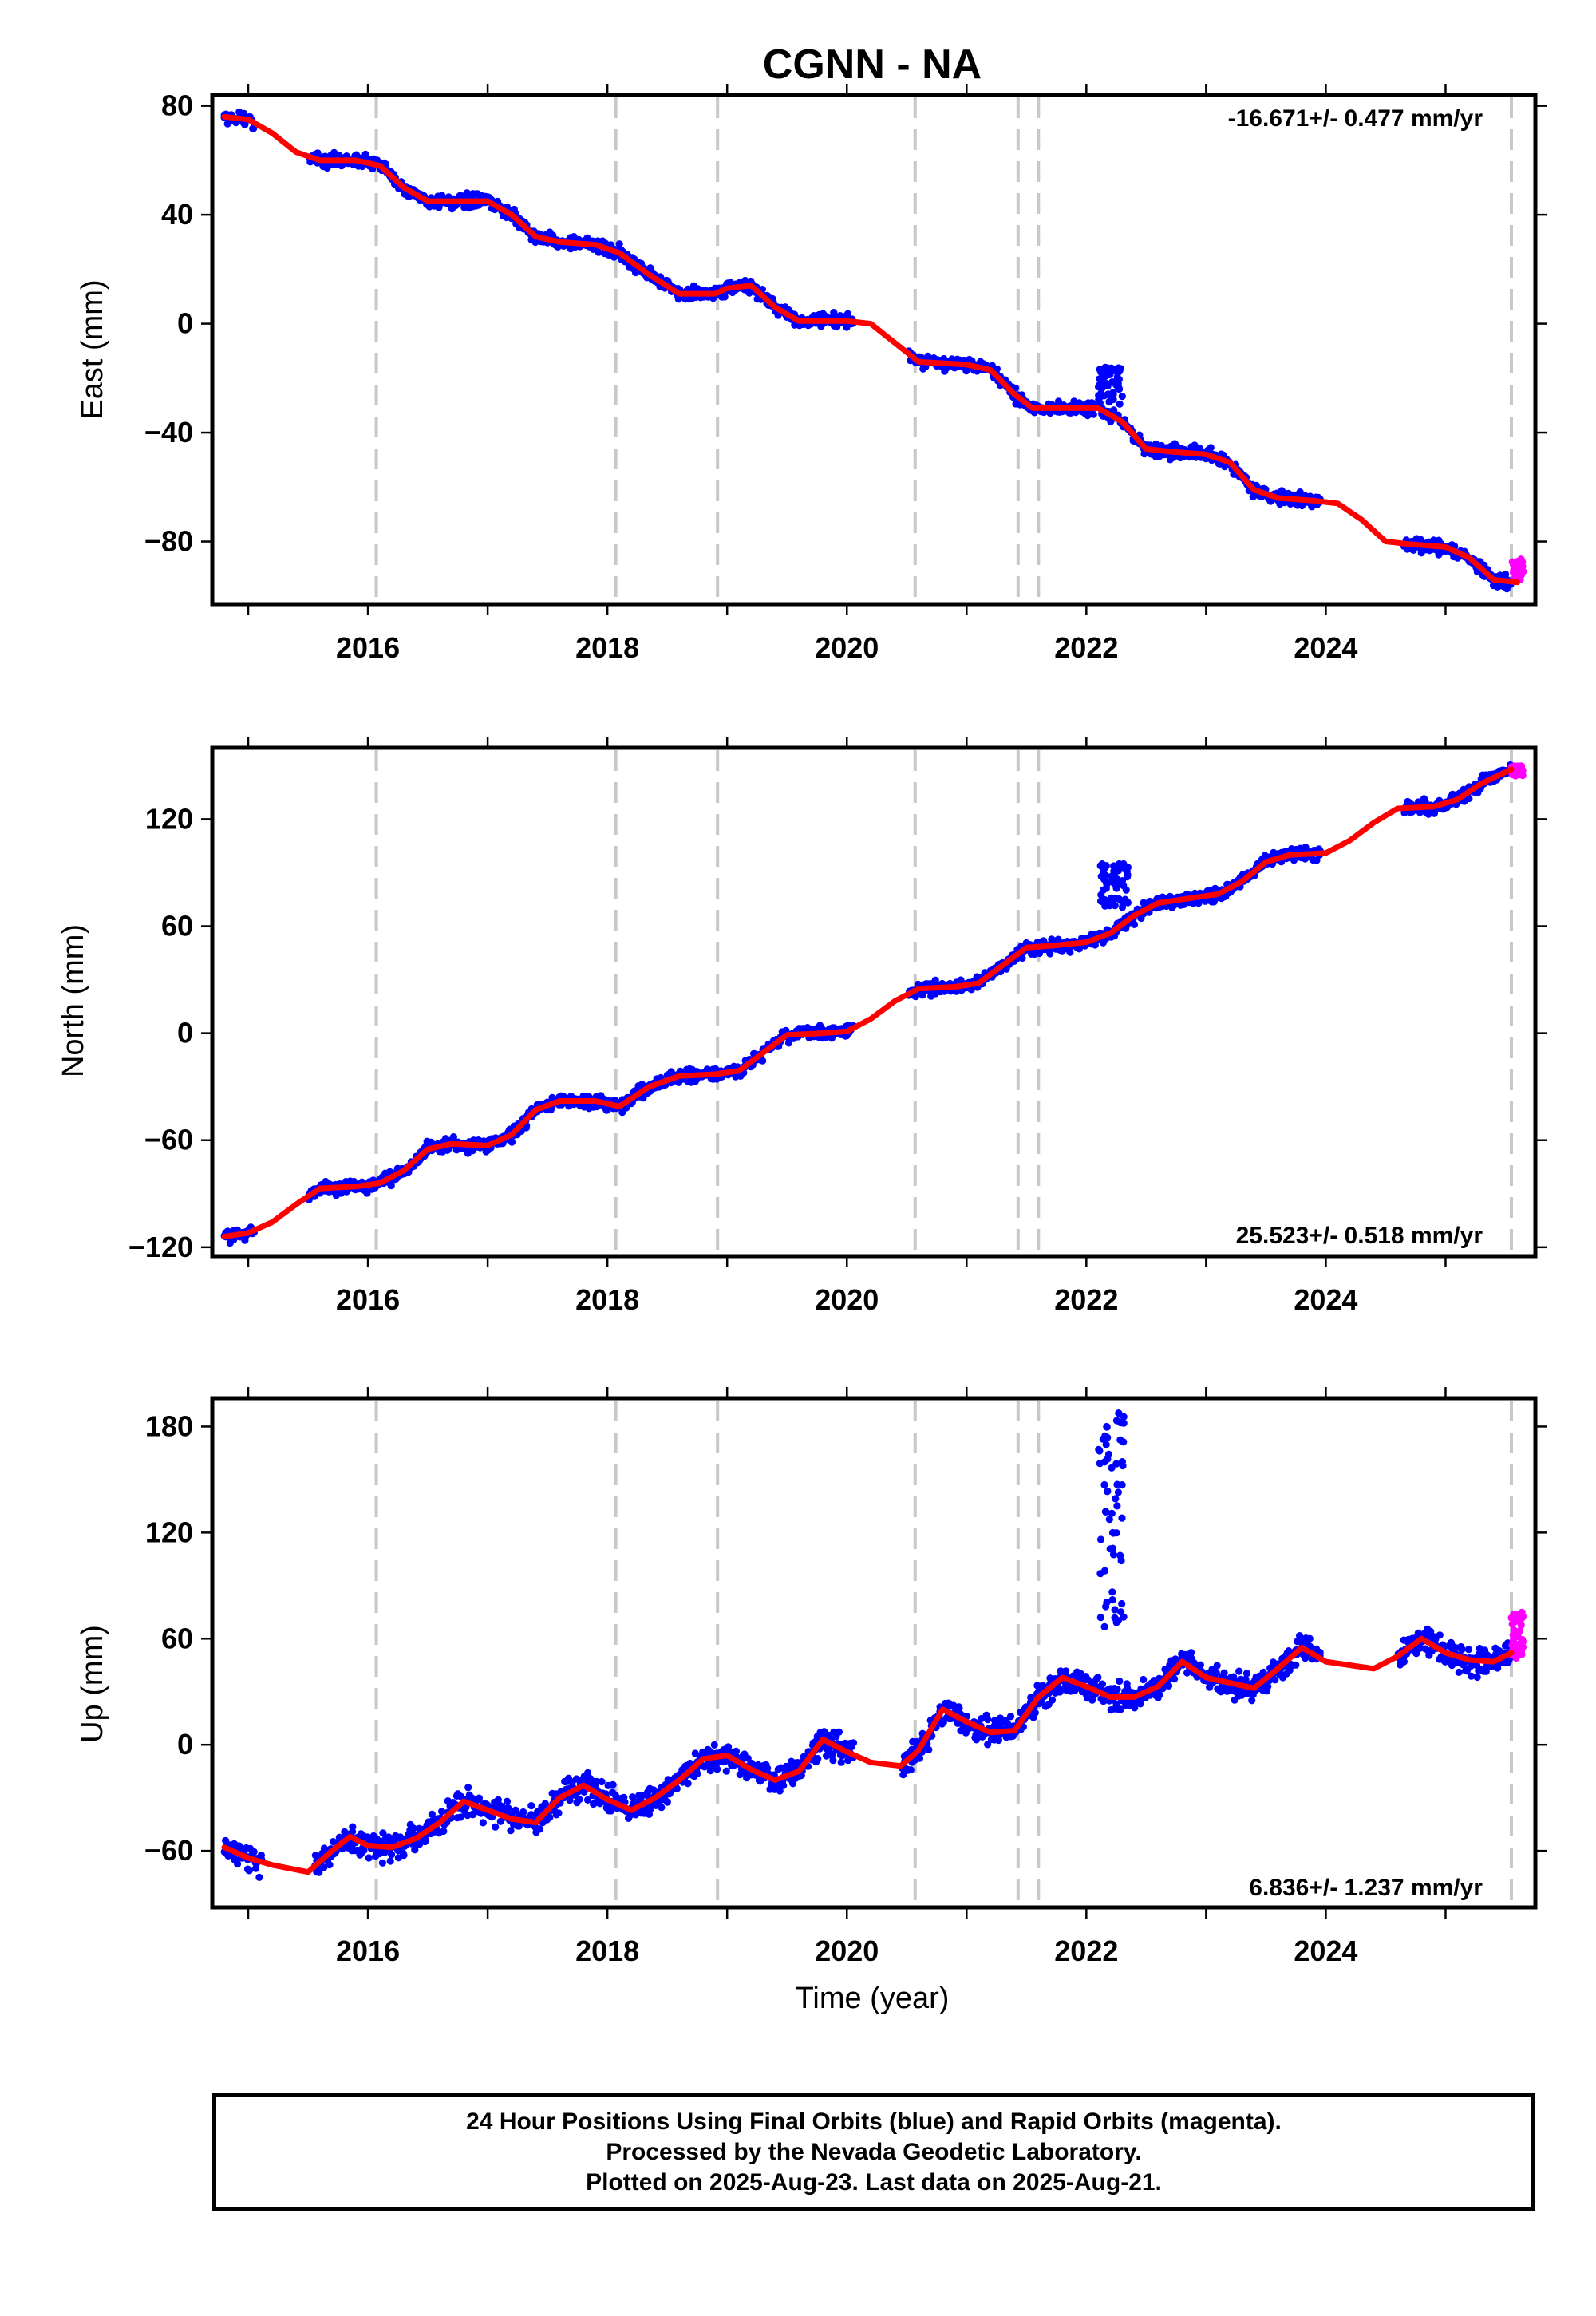  Describe the element at coordinates (73, 1001) in the screenshot. I see `north-y-axis-label: North (mm)` at that location.